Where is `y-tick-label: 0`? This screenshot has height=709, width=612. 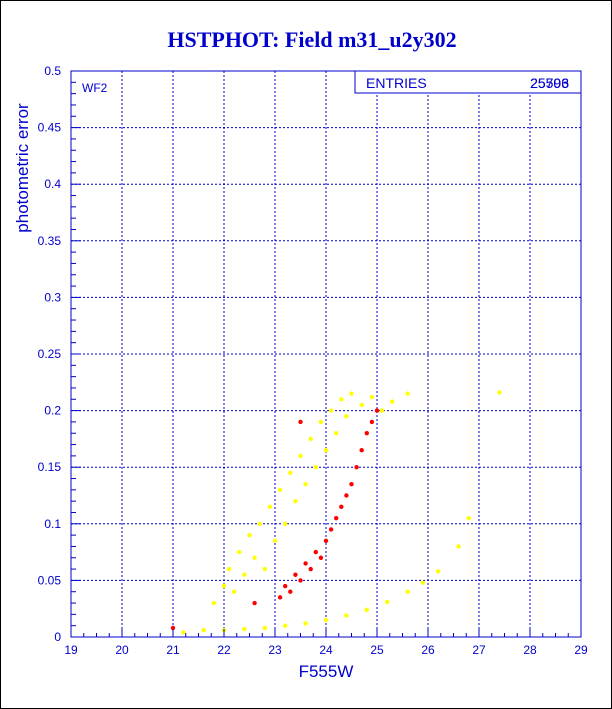
y-tick-label: 0 is located at coordinates (57, 637).